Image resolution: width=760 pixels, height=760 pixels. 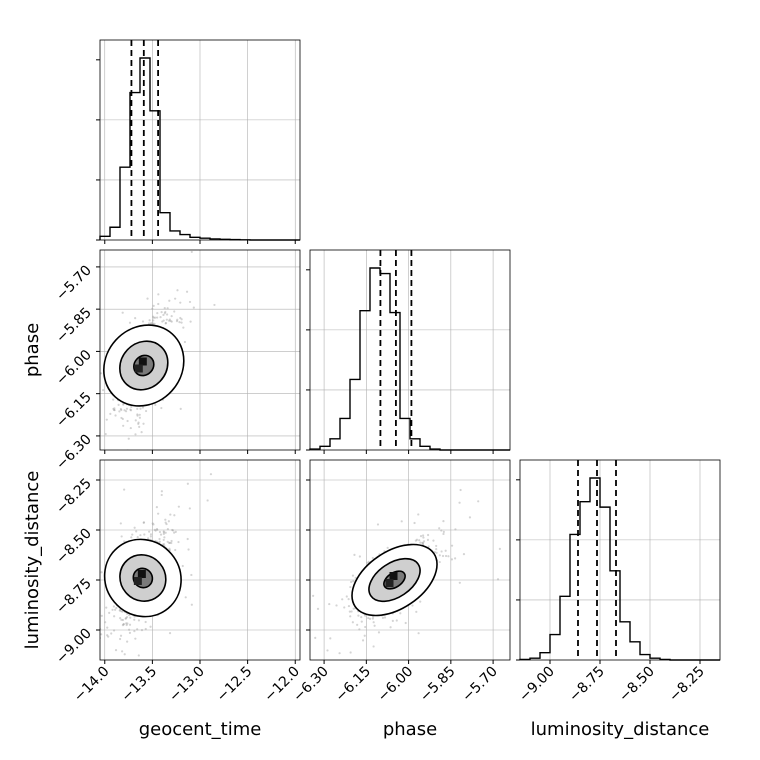 I want to click on hist-phase-frame, so click(x=410, y=350).